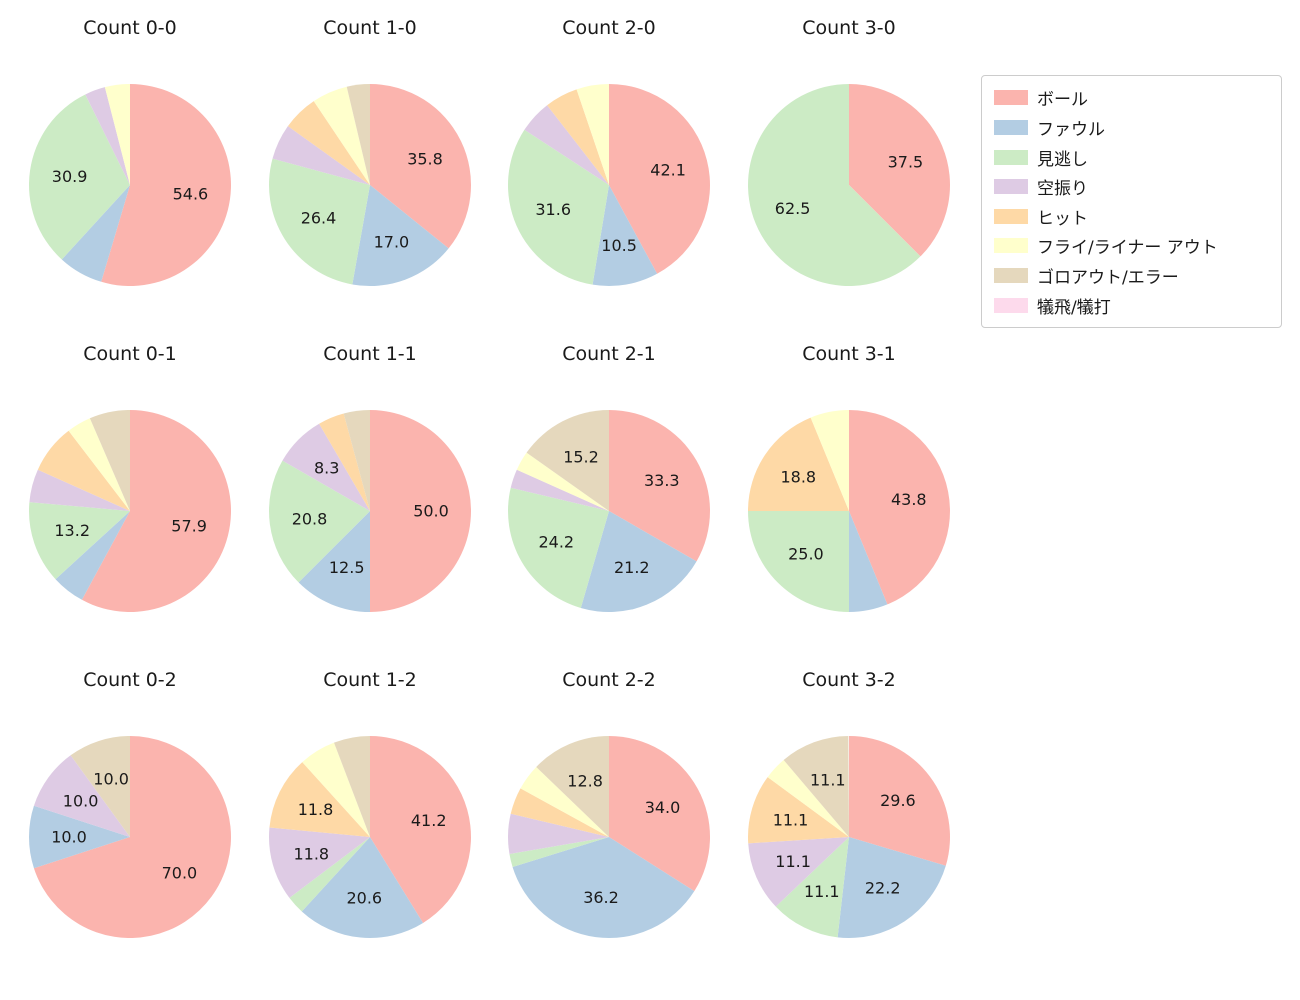 This screenshot has height=1000, width=1300. Describe the element at coordinates (1071, 129) in the screenshot. I see `legend-label-foul: ファウル` at that location.